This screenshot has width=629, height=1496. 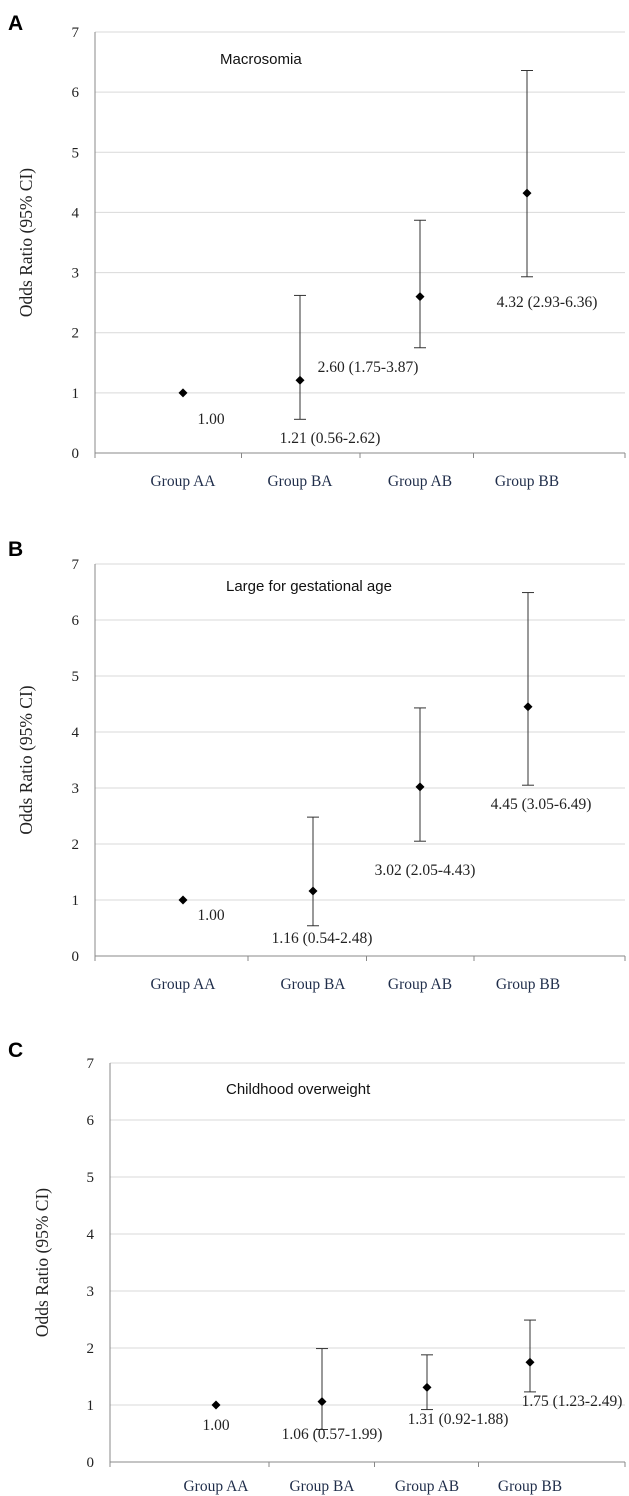 I want to click on panel-a-y-tick-label: 3, so click(x=76, y=274).